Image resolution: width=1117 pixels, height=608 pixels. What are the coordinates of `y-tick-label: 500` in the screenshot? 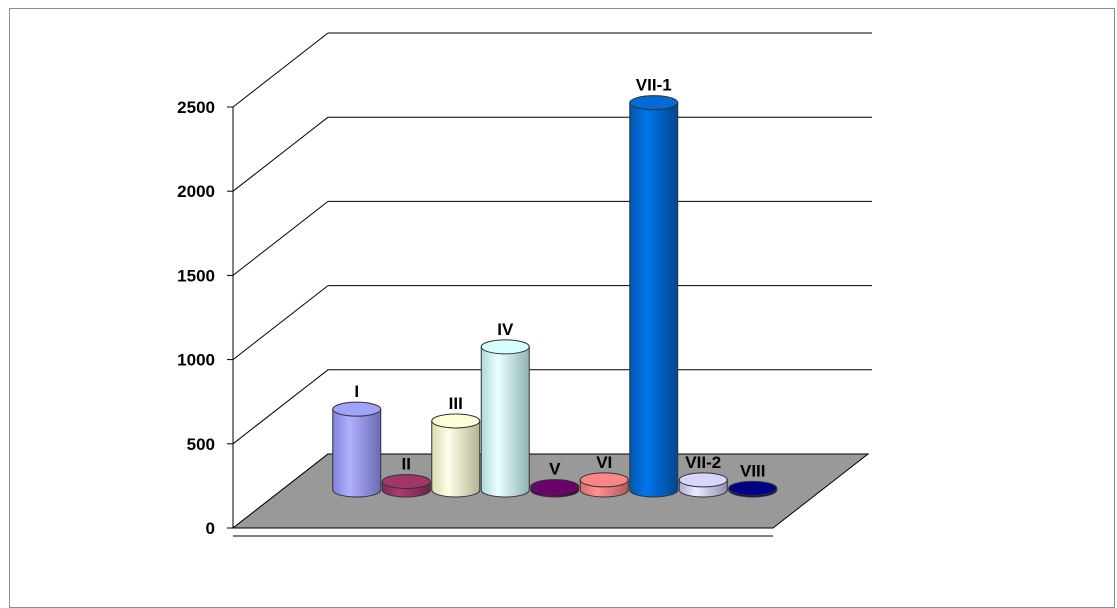 It's located at (201, 444).